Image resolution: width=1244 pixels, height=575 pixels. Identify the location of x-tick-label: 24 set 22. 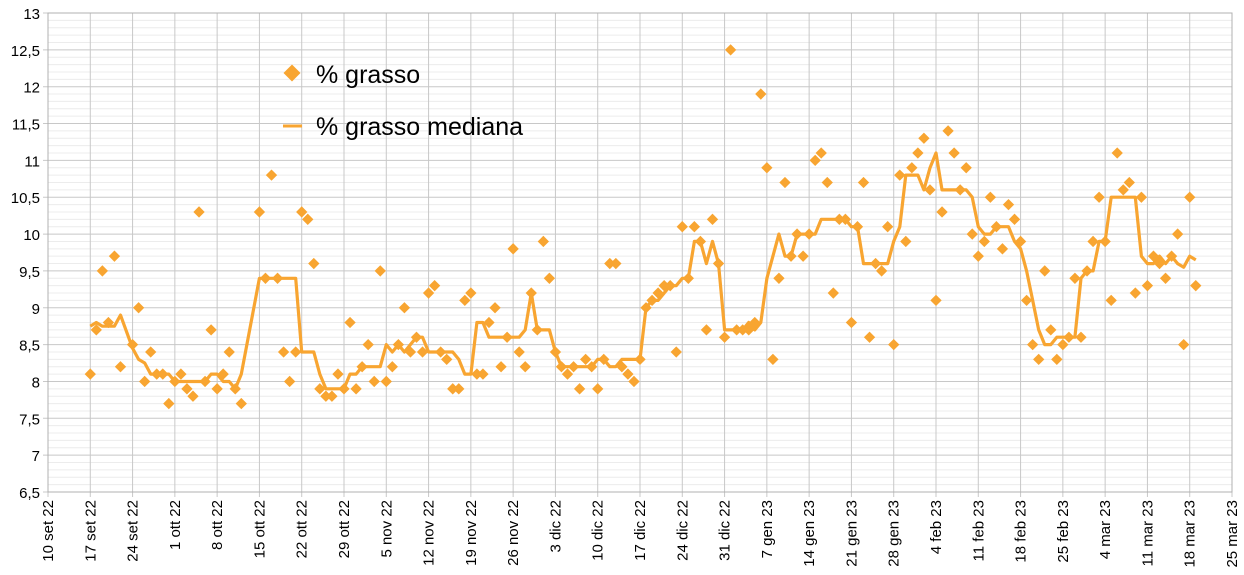
(133, 531).